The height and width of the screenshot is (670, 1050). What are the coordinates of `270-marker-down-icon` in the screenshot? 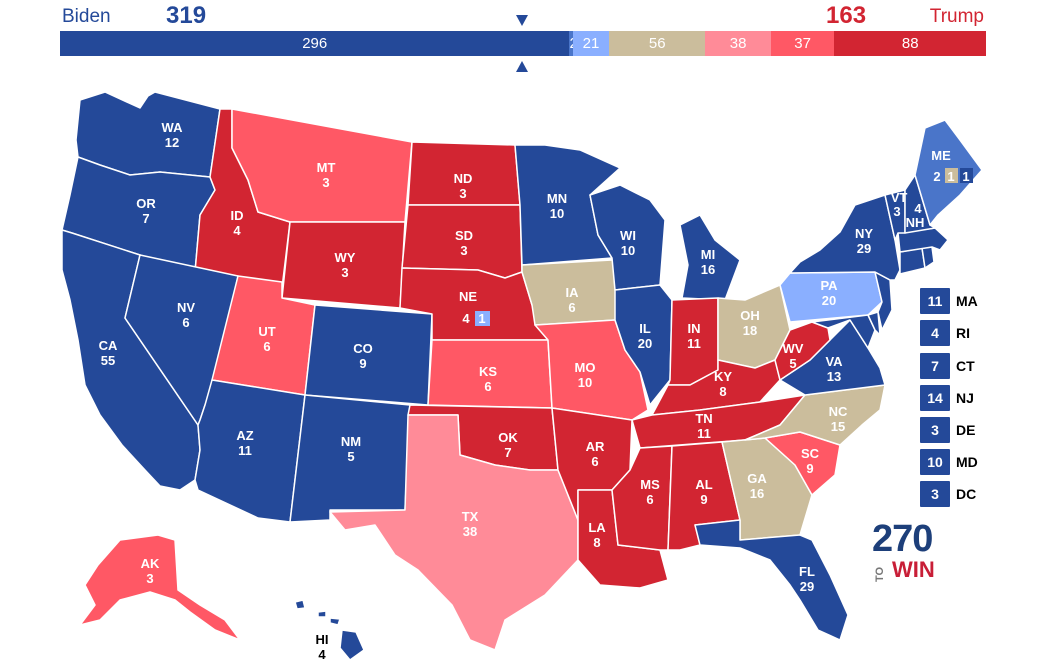 It's located at (522, 20).